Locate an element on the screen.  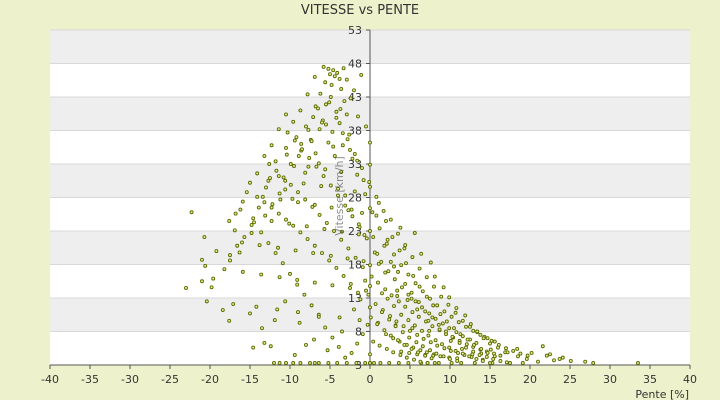
x-tick-label: 35 is located at coordinates (650, 379).